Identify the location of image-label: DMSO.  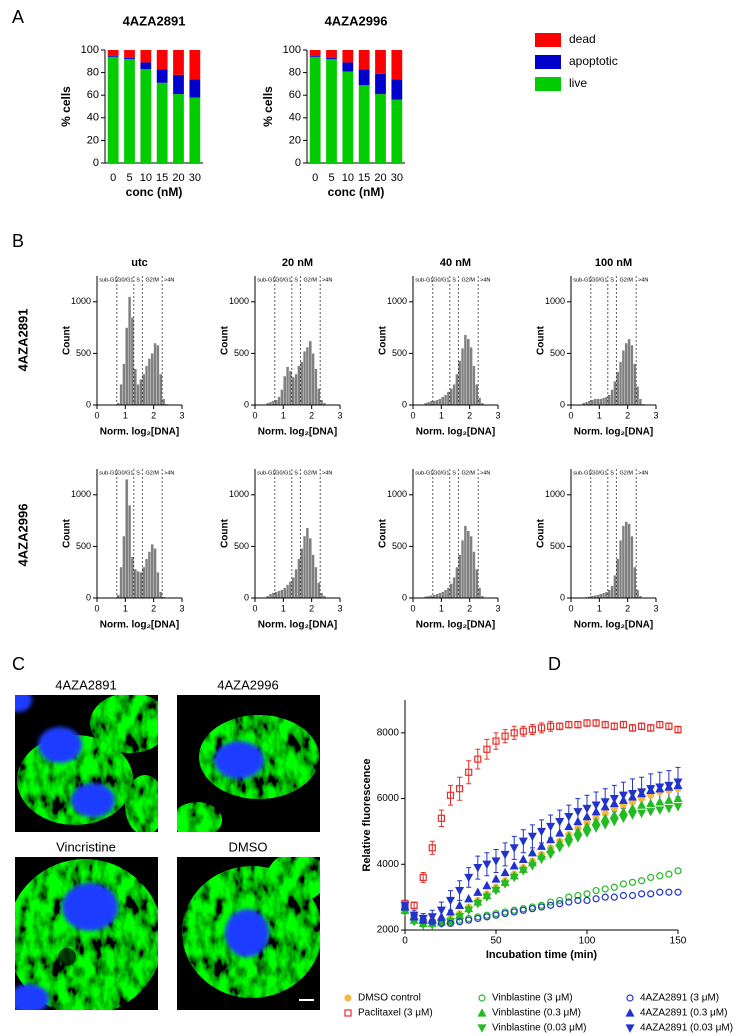
(248, 846).